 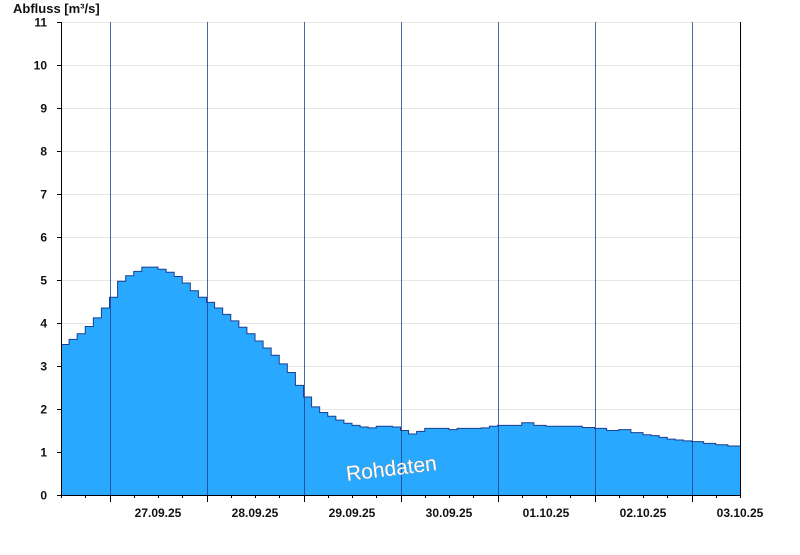 I want to click on y-tick-label: 4, so click(x=43, y=324).